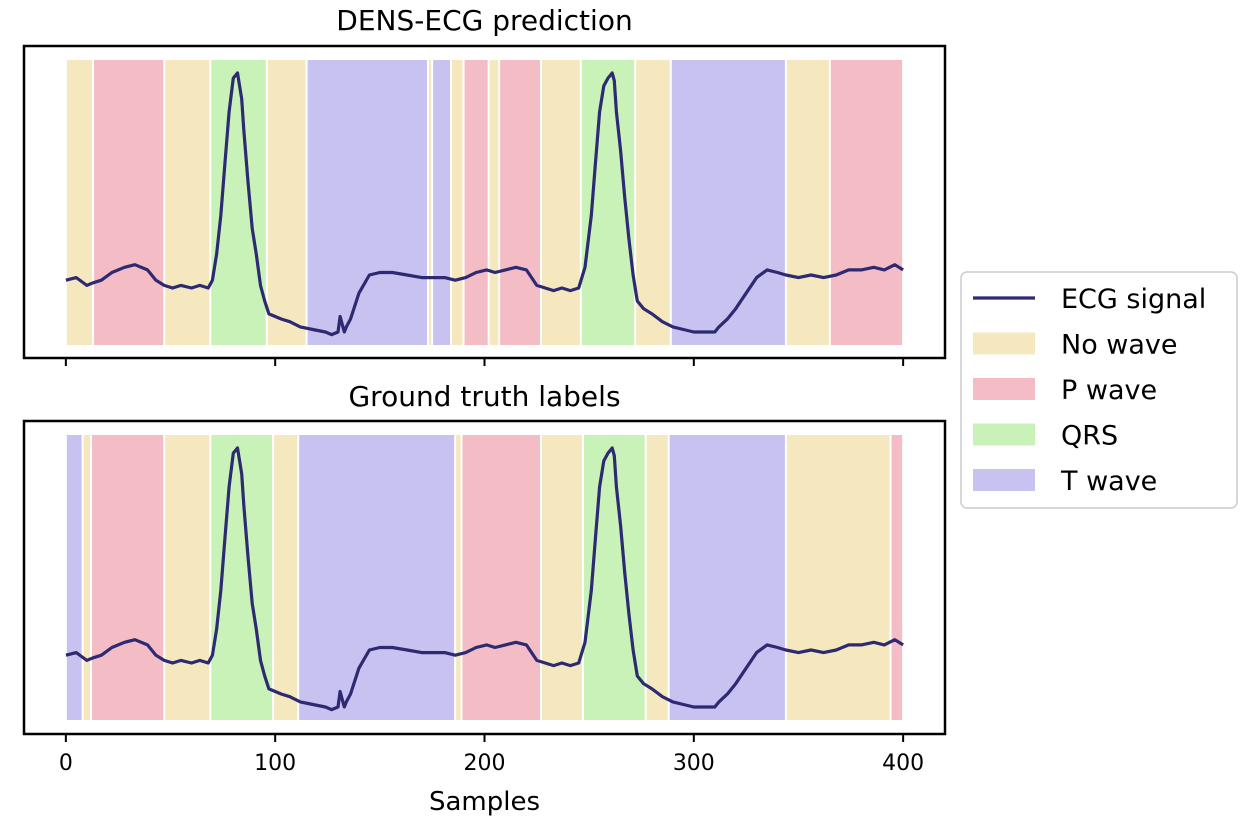  I want to click on x-tick-label-300: 300, so click(694, 763).